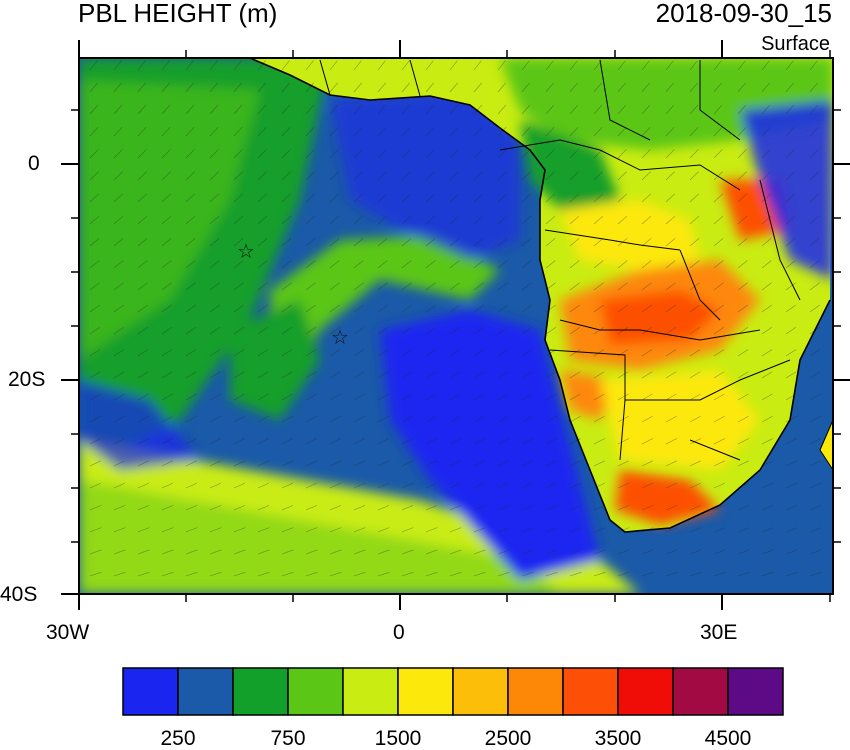 The height and width of the screenshot is (750, 850). Describe the element at coordinates (480, 691) in the screenshot. I see `colorbar-swatch` at that location.